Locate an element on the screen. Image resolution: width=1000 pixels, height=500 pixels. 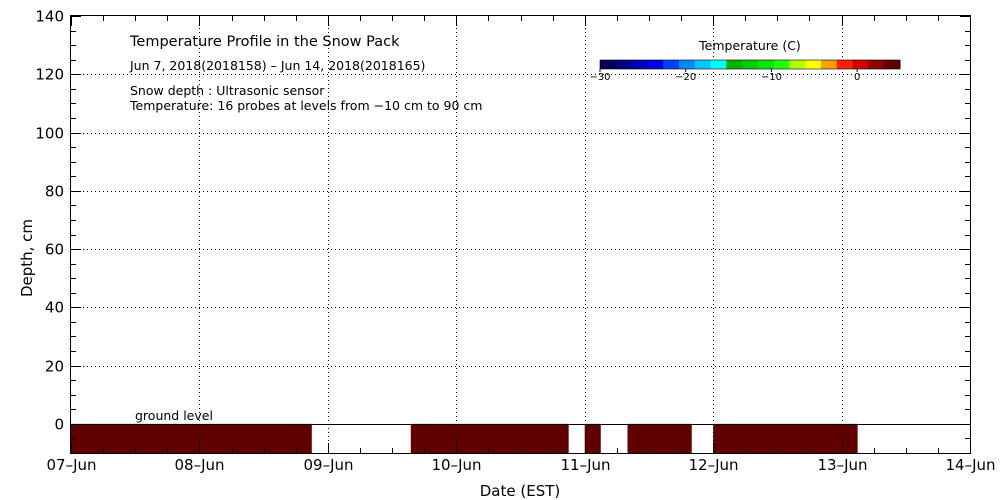
x-tick-label: 11–Jun is located at coordinates (585, 465).